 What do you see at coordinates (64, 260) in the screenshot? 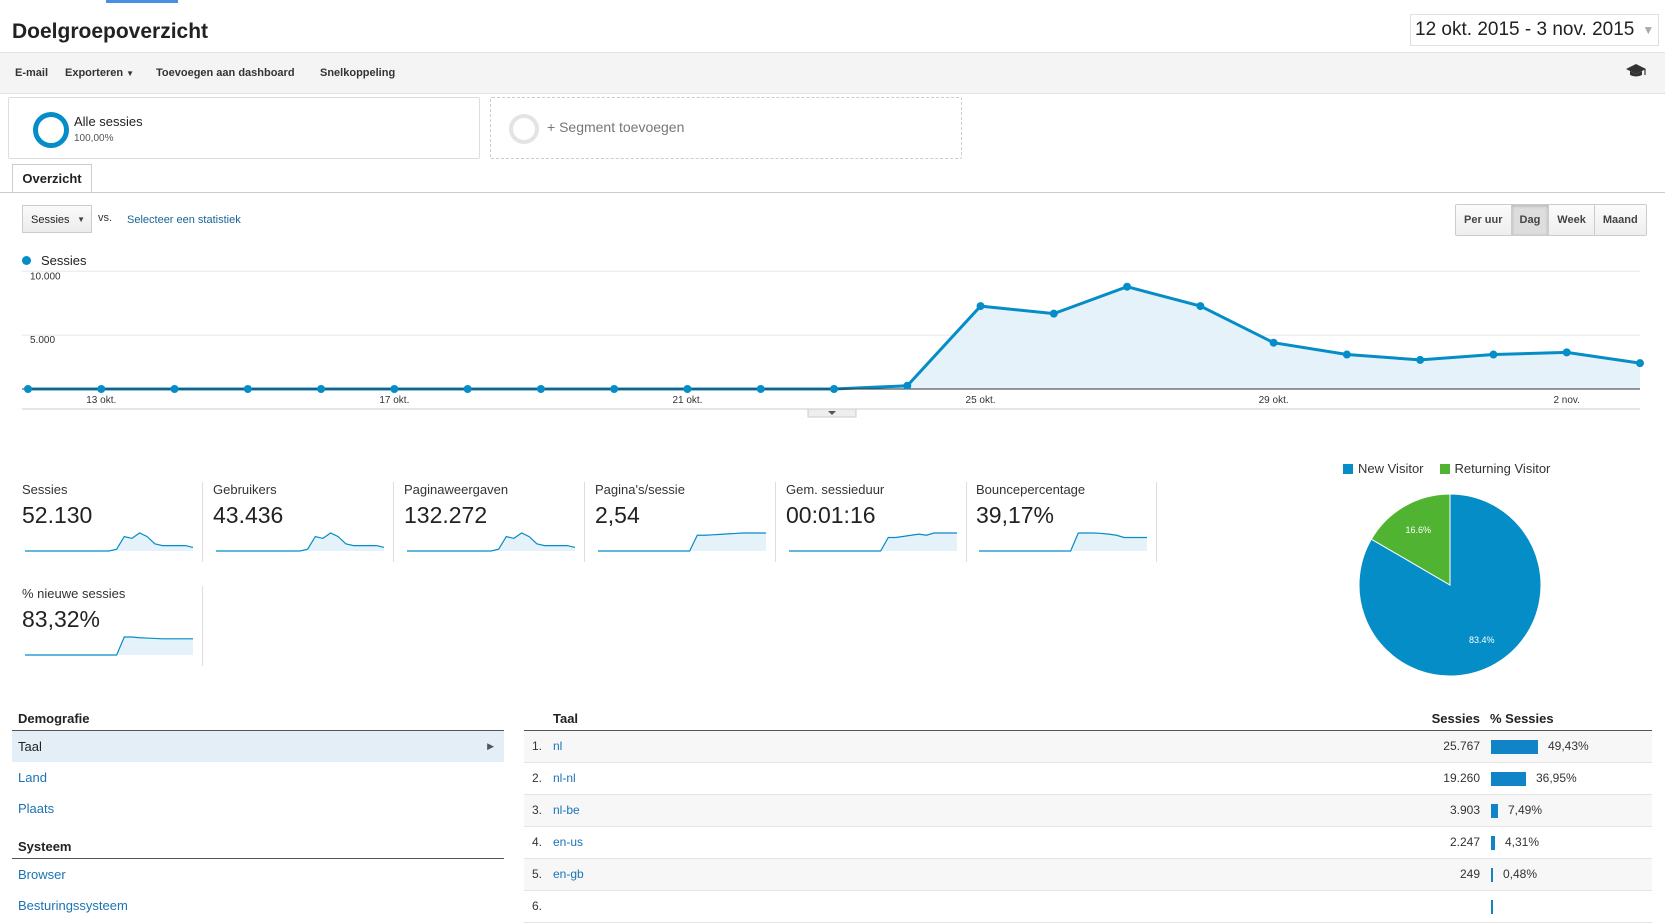
I see `legend-label: Sessies` at bounding box center [64, 260].